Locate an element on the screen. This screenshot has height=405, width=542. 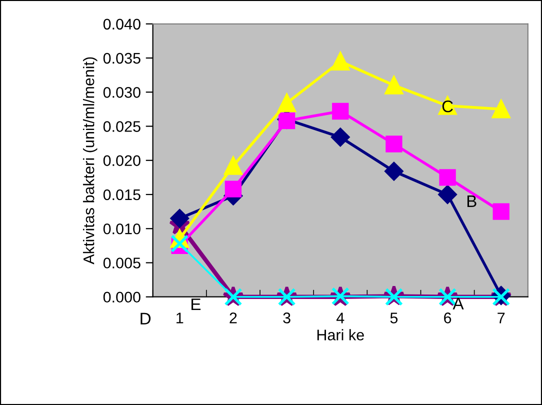
x-tick-label: 5 is located at coordinates (394, 318).